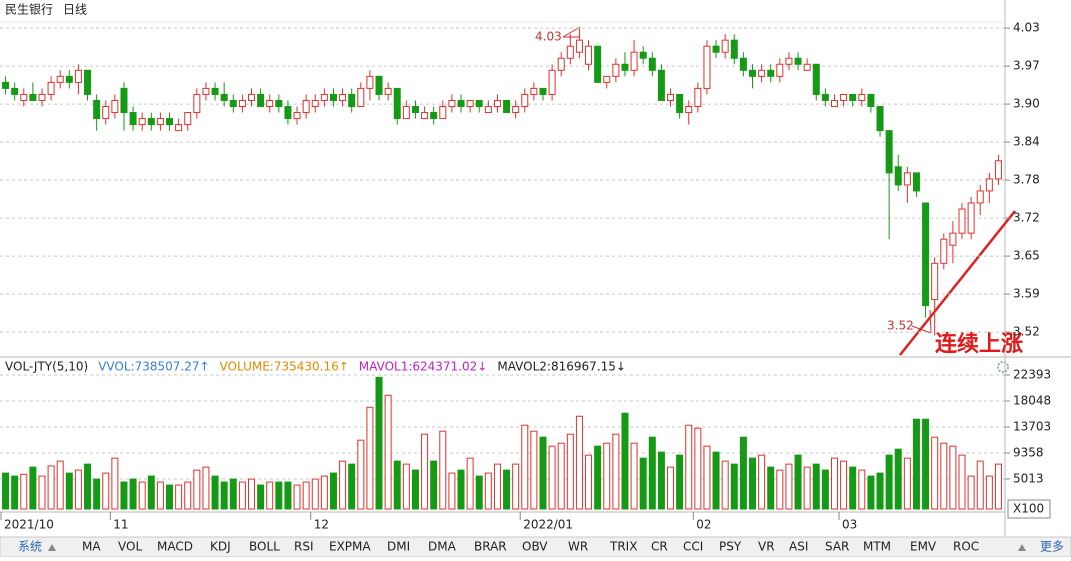  Describe the element at coordinates (350, 547) in the screenshot. I see `tab: EXPMA` at that location.